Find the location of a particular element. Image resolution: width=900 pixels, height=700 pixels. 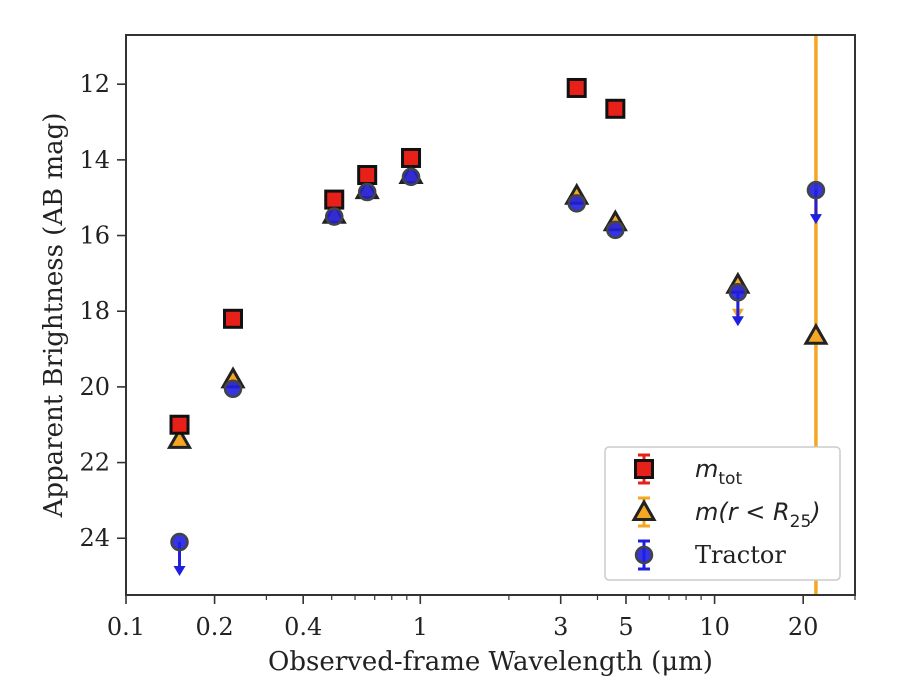

legend-m-r25-main: m(r < R is located at coordinates (742, 512).